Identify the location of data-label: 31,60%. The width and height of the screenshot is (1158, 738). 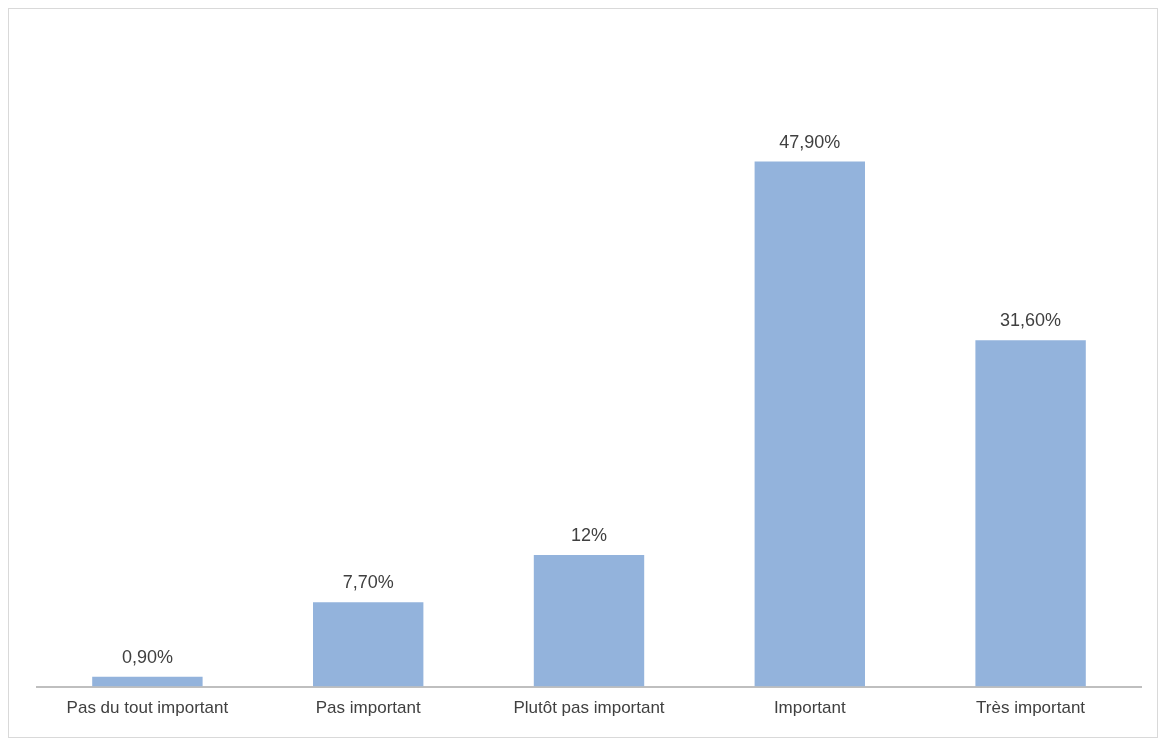
(1031, 320).